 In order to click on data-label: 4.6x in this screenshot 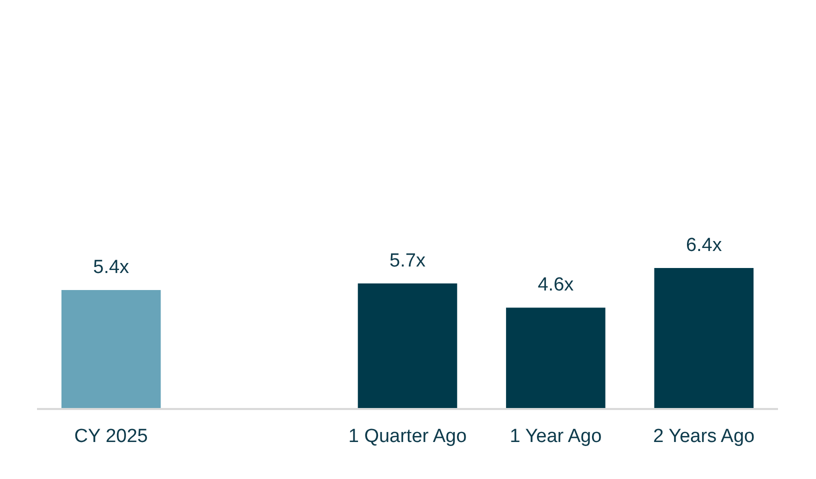, I will do `click(556, 285)`.